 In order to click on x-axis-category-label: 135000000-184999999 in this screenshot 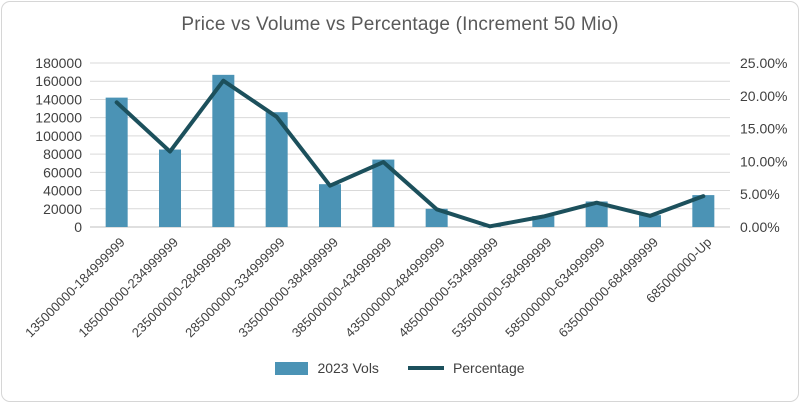, I will do `click(75, 288)`.